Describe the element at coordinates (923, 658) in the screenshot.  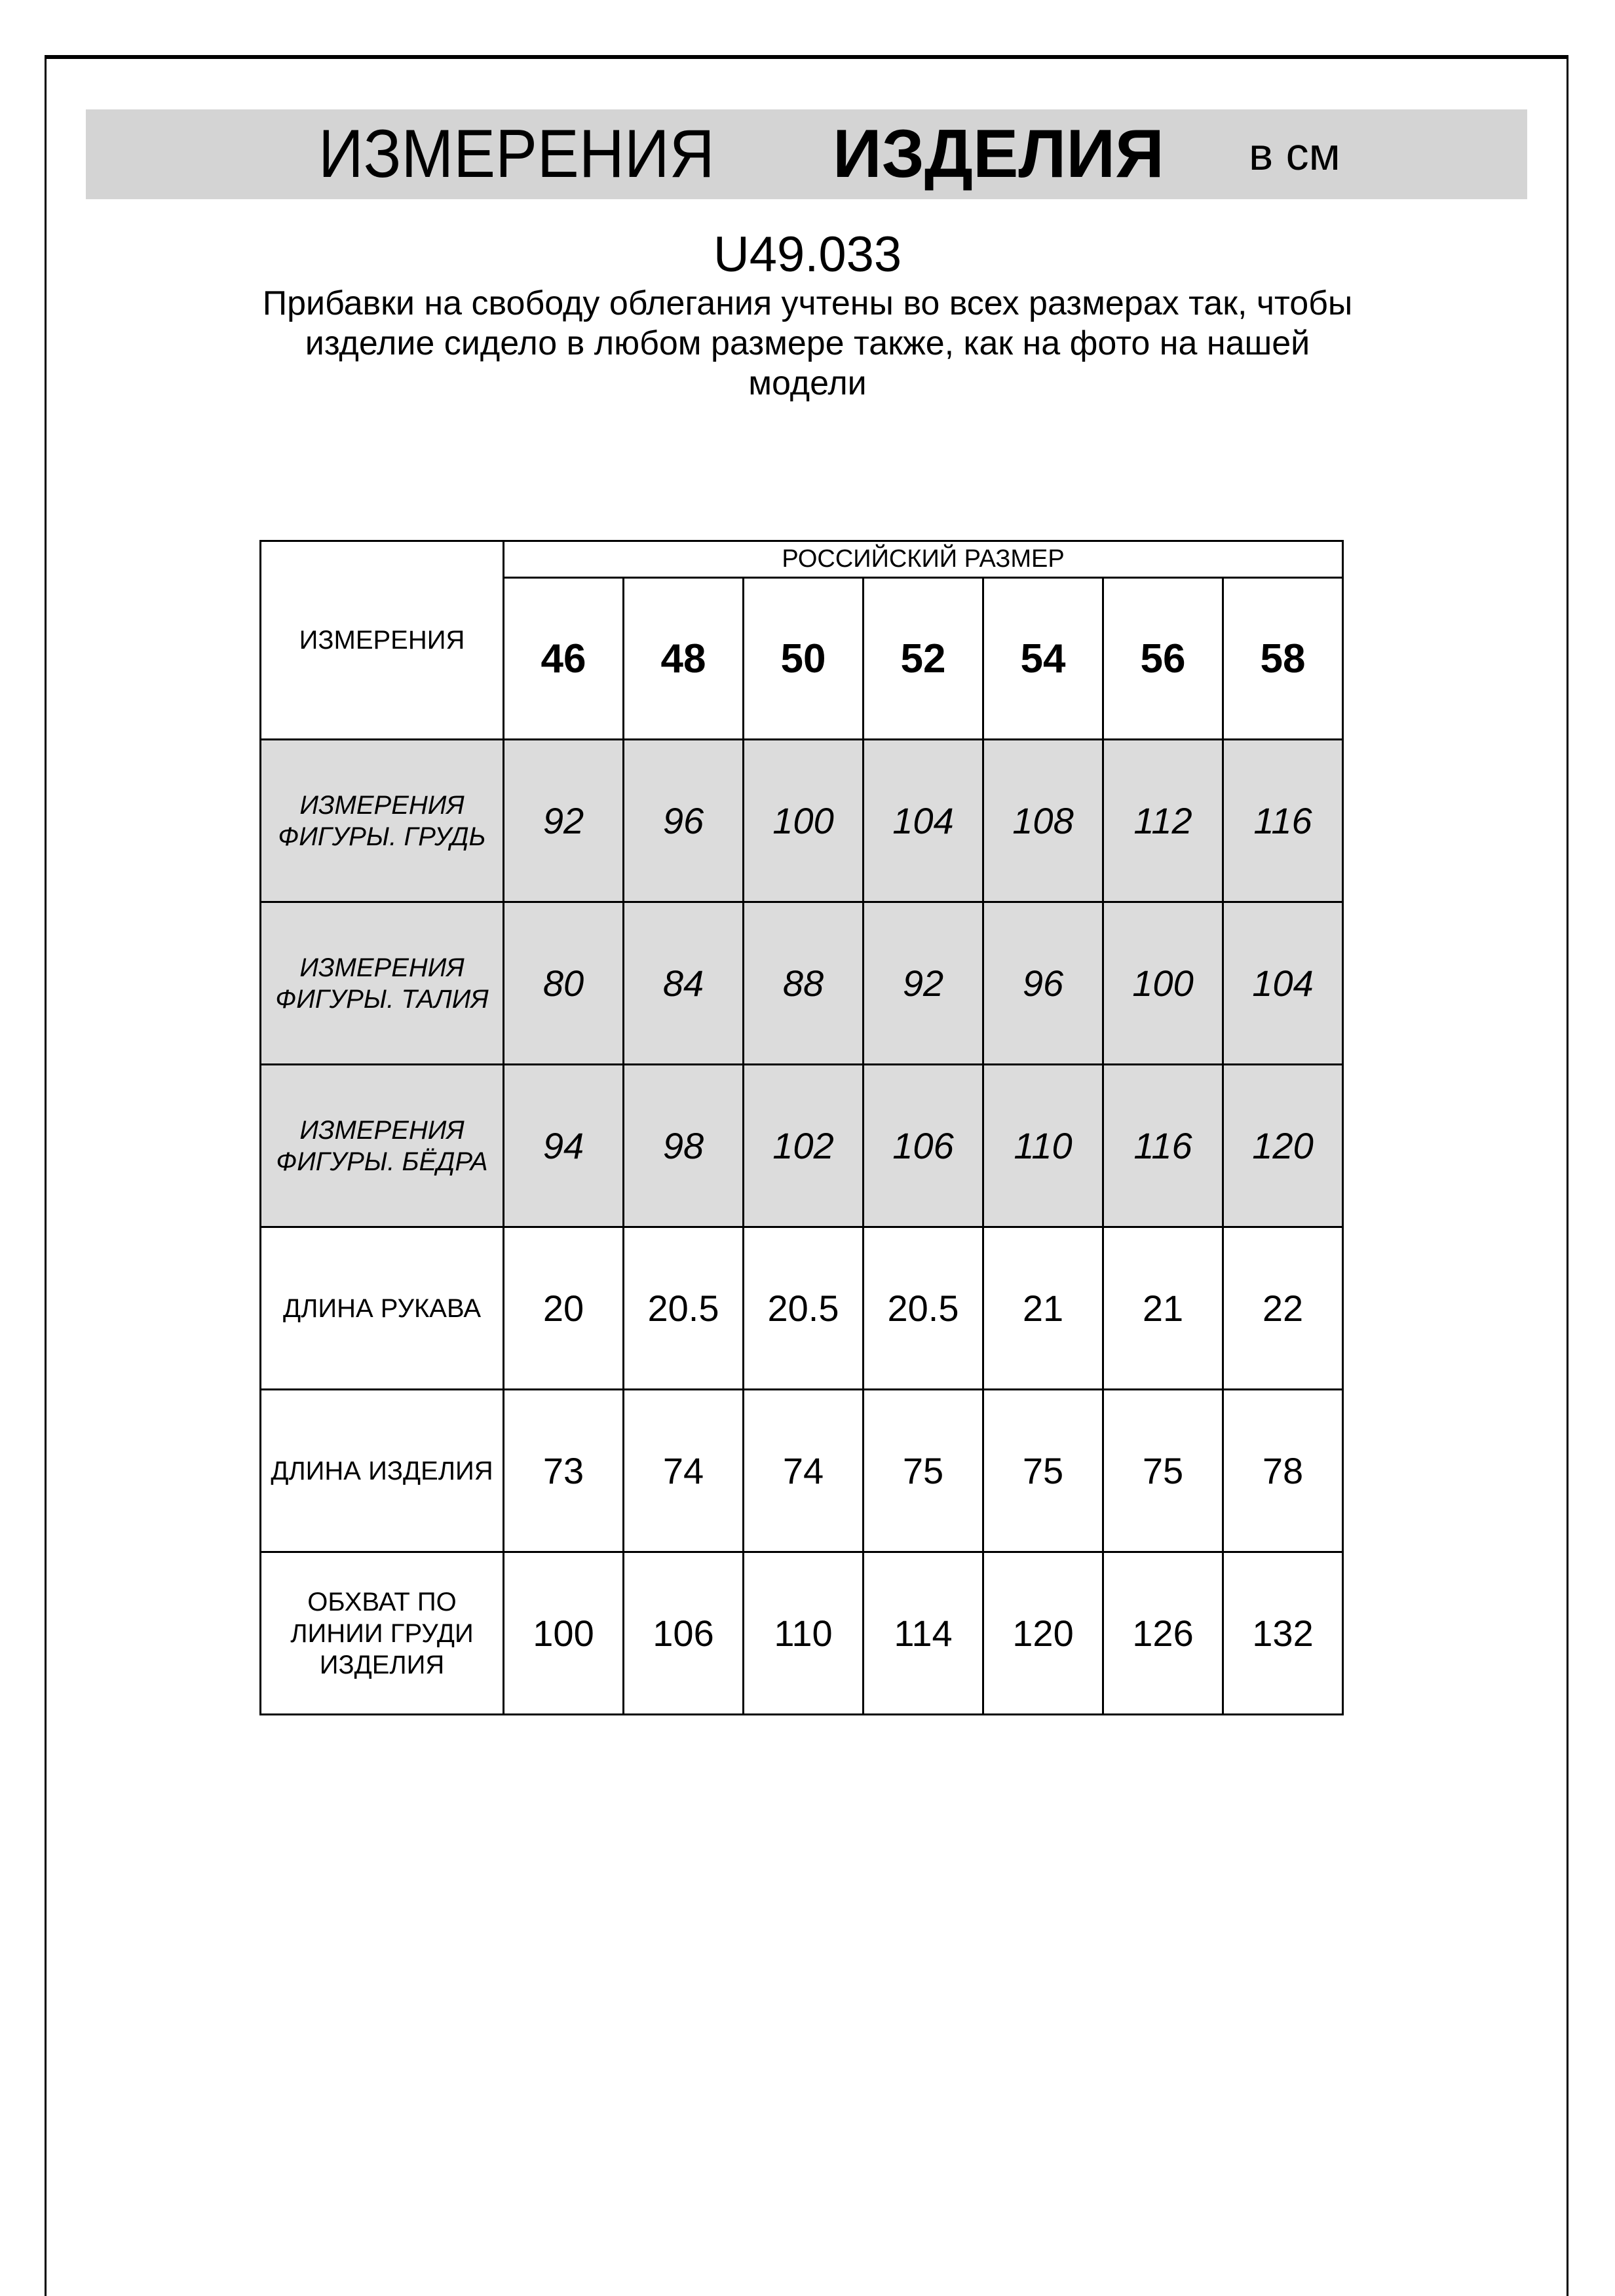
I see `size-header: 52` at that location.